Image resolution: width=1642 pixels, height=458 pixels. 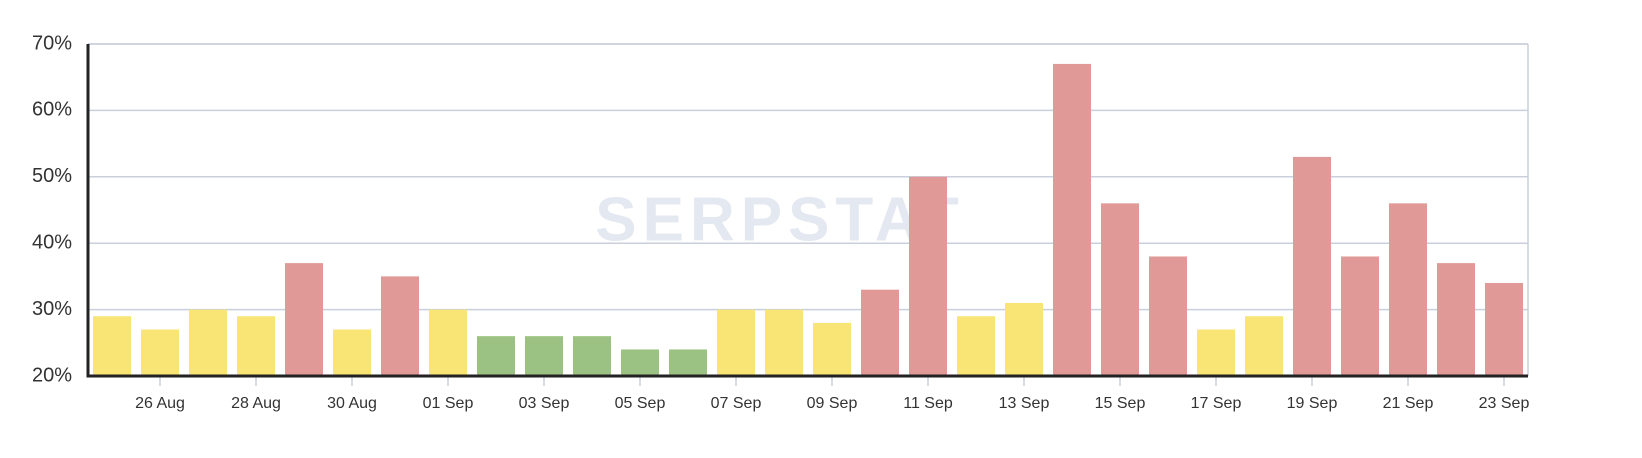 I want to click on x-tick-label: 03 Sep, so click(x=544, y=403).